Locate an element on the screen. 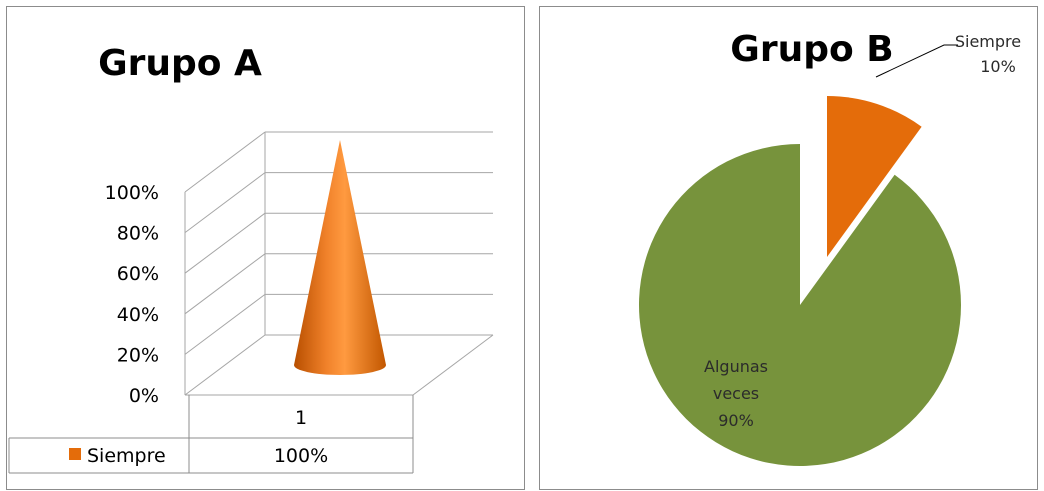 Image resolution: width=1044 pixels, height=491 pixels. slice-label-pct: 90% is located at coordinates (736, 420).